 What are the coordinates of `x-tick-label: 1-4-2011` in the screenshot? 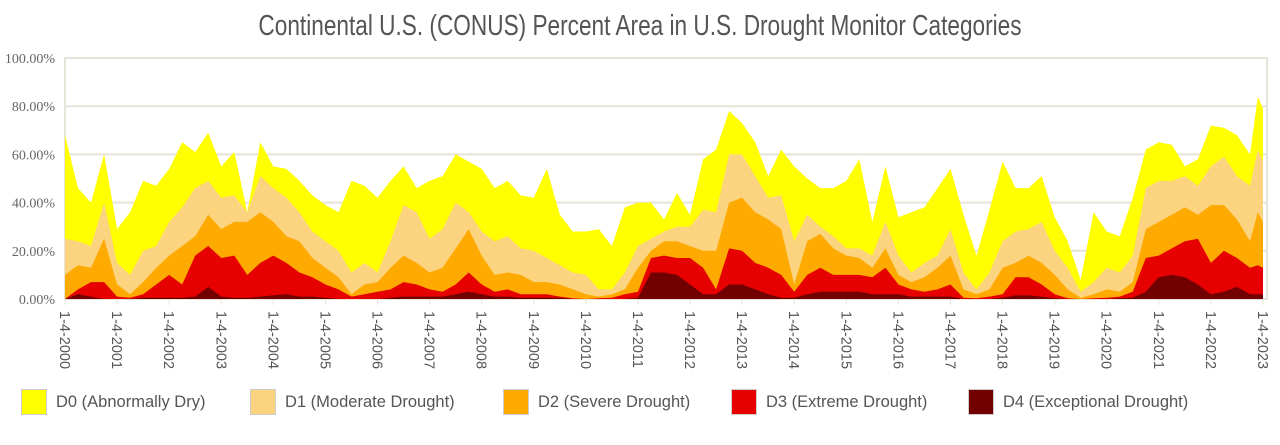 It's located at (637, 339).